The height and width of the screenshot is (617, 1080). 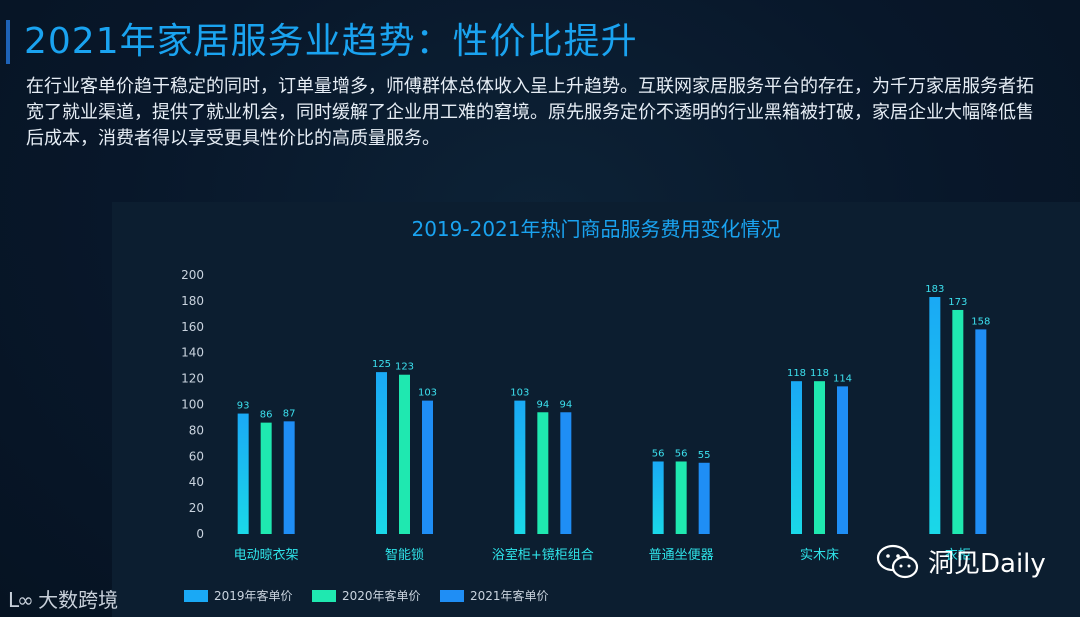 I want to click on y-tick-label: 0, so click(x=200, y=534).